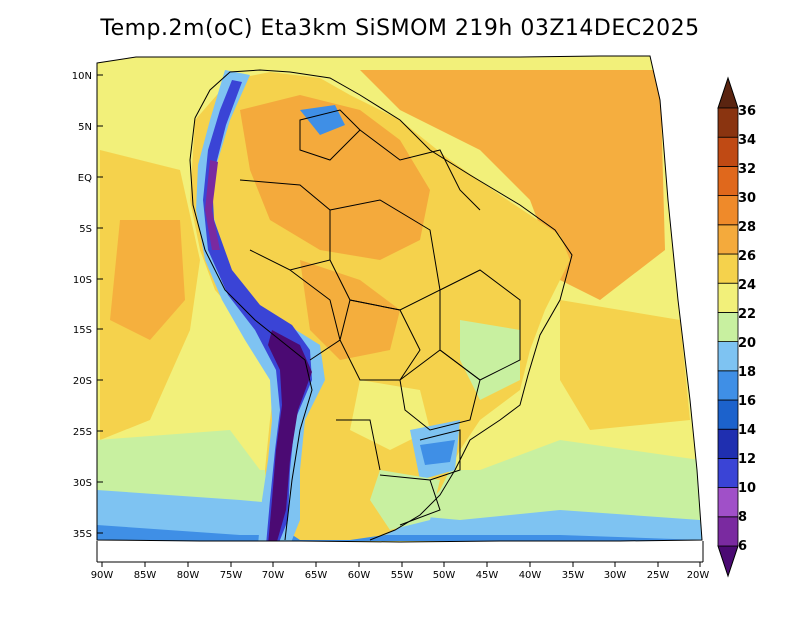 The image size is (800, 618). Describe the element at coordinates (82, 534) in the screenshot. I see `lat-label: 35S` at that location.